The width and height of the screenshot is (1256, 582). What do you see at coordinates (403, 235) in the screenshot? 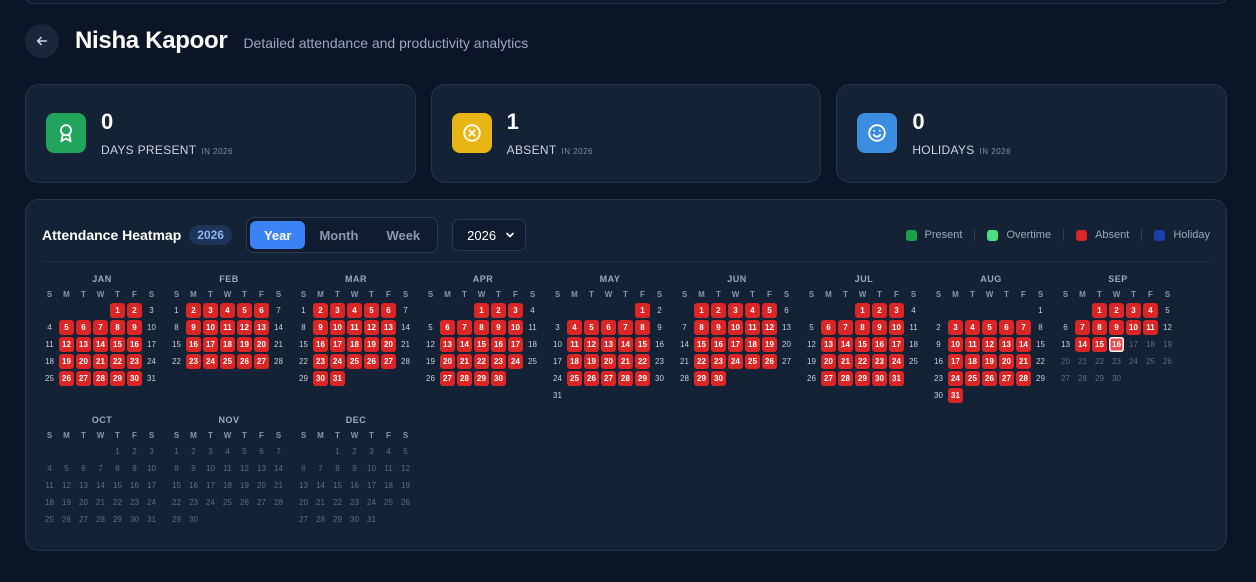
I see `view-week-button: Week` at bounding box center [403, 235].